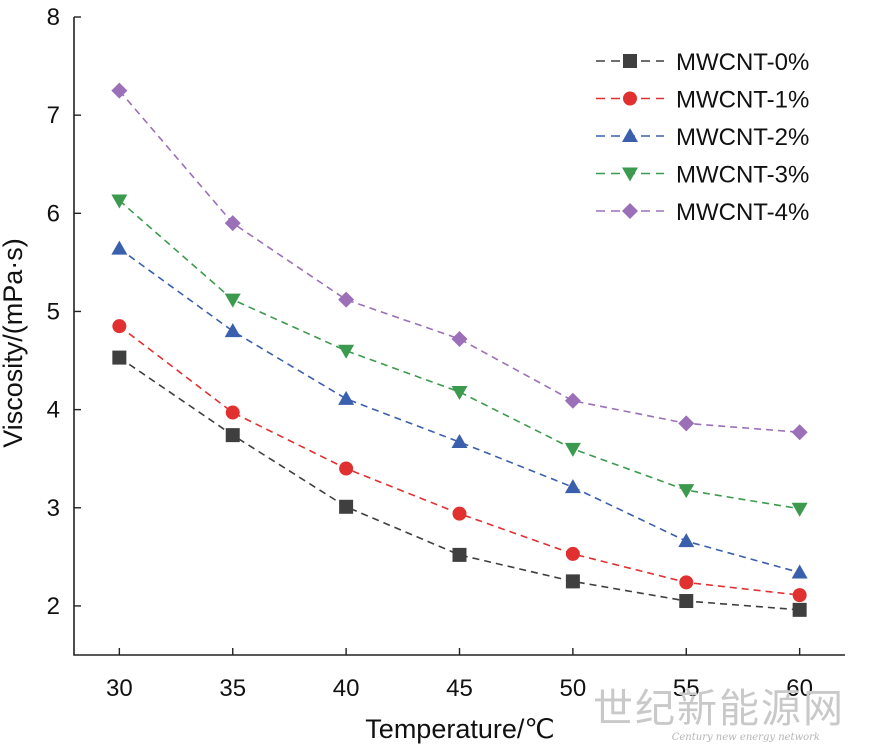  What do you see at coordinates (742, 175) in the screenshot?
I see `legend-label: MWCNT-3%` at bounding box center [742, 175].